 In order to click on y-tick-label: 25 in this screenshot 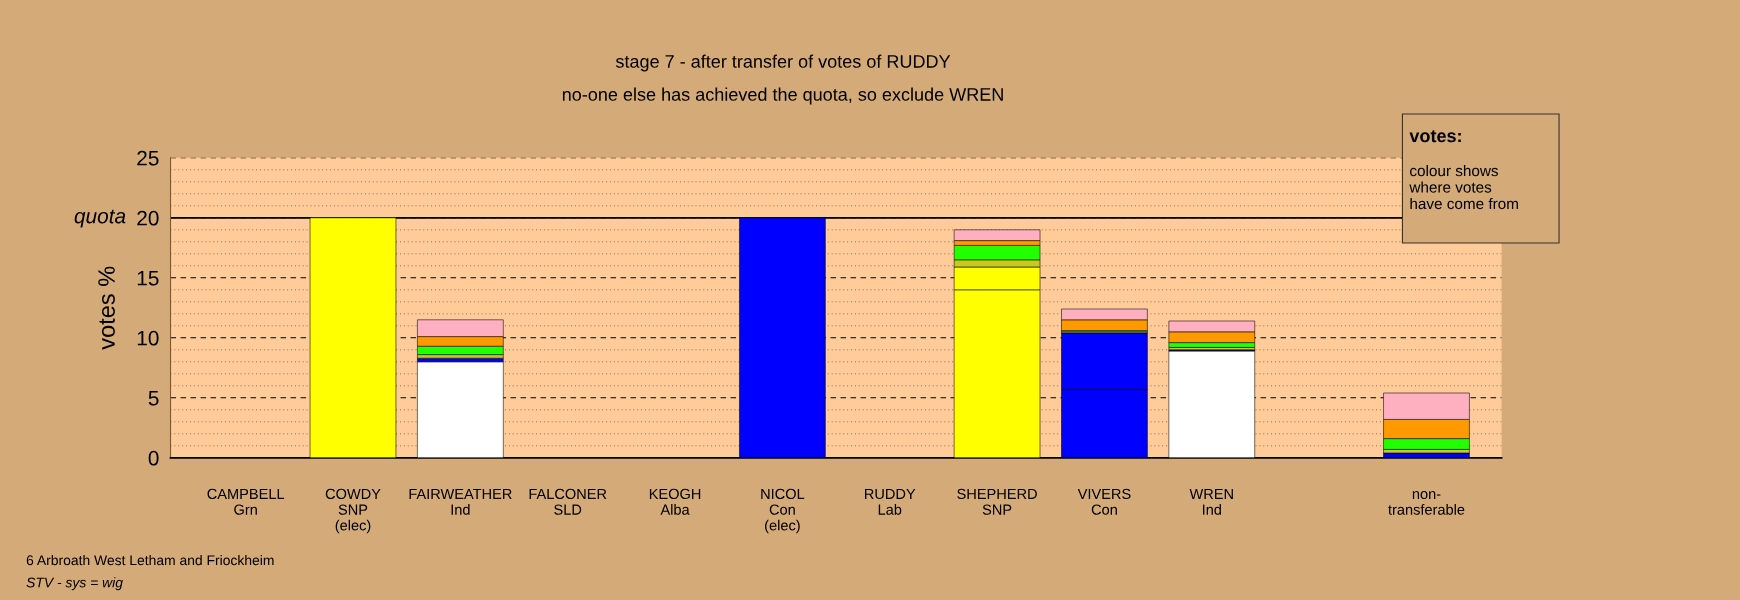, I will do `click(148, 158)`.